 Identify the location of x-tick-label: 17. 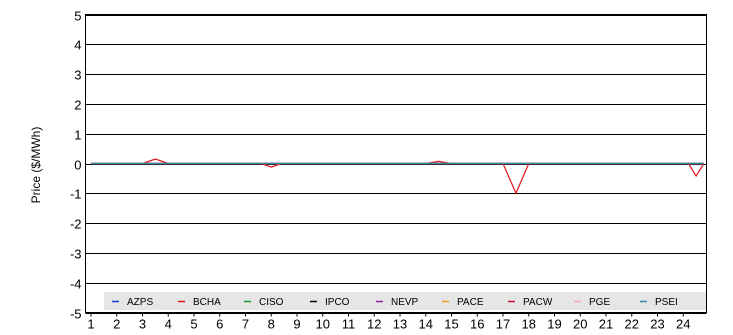
(503, 324).